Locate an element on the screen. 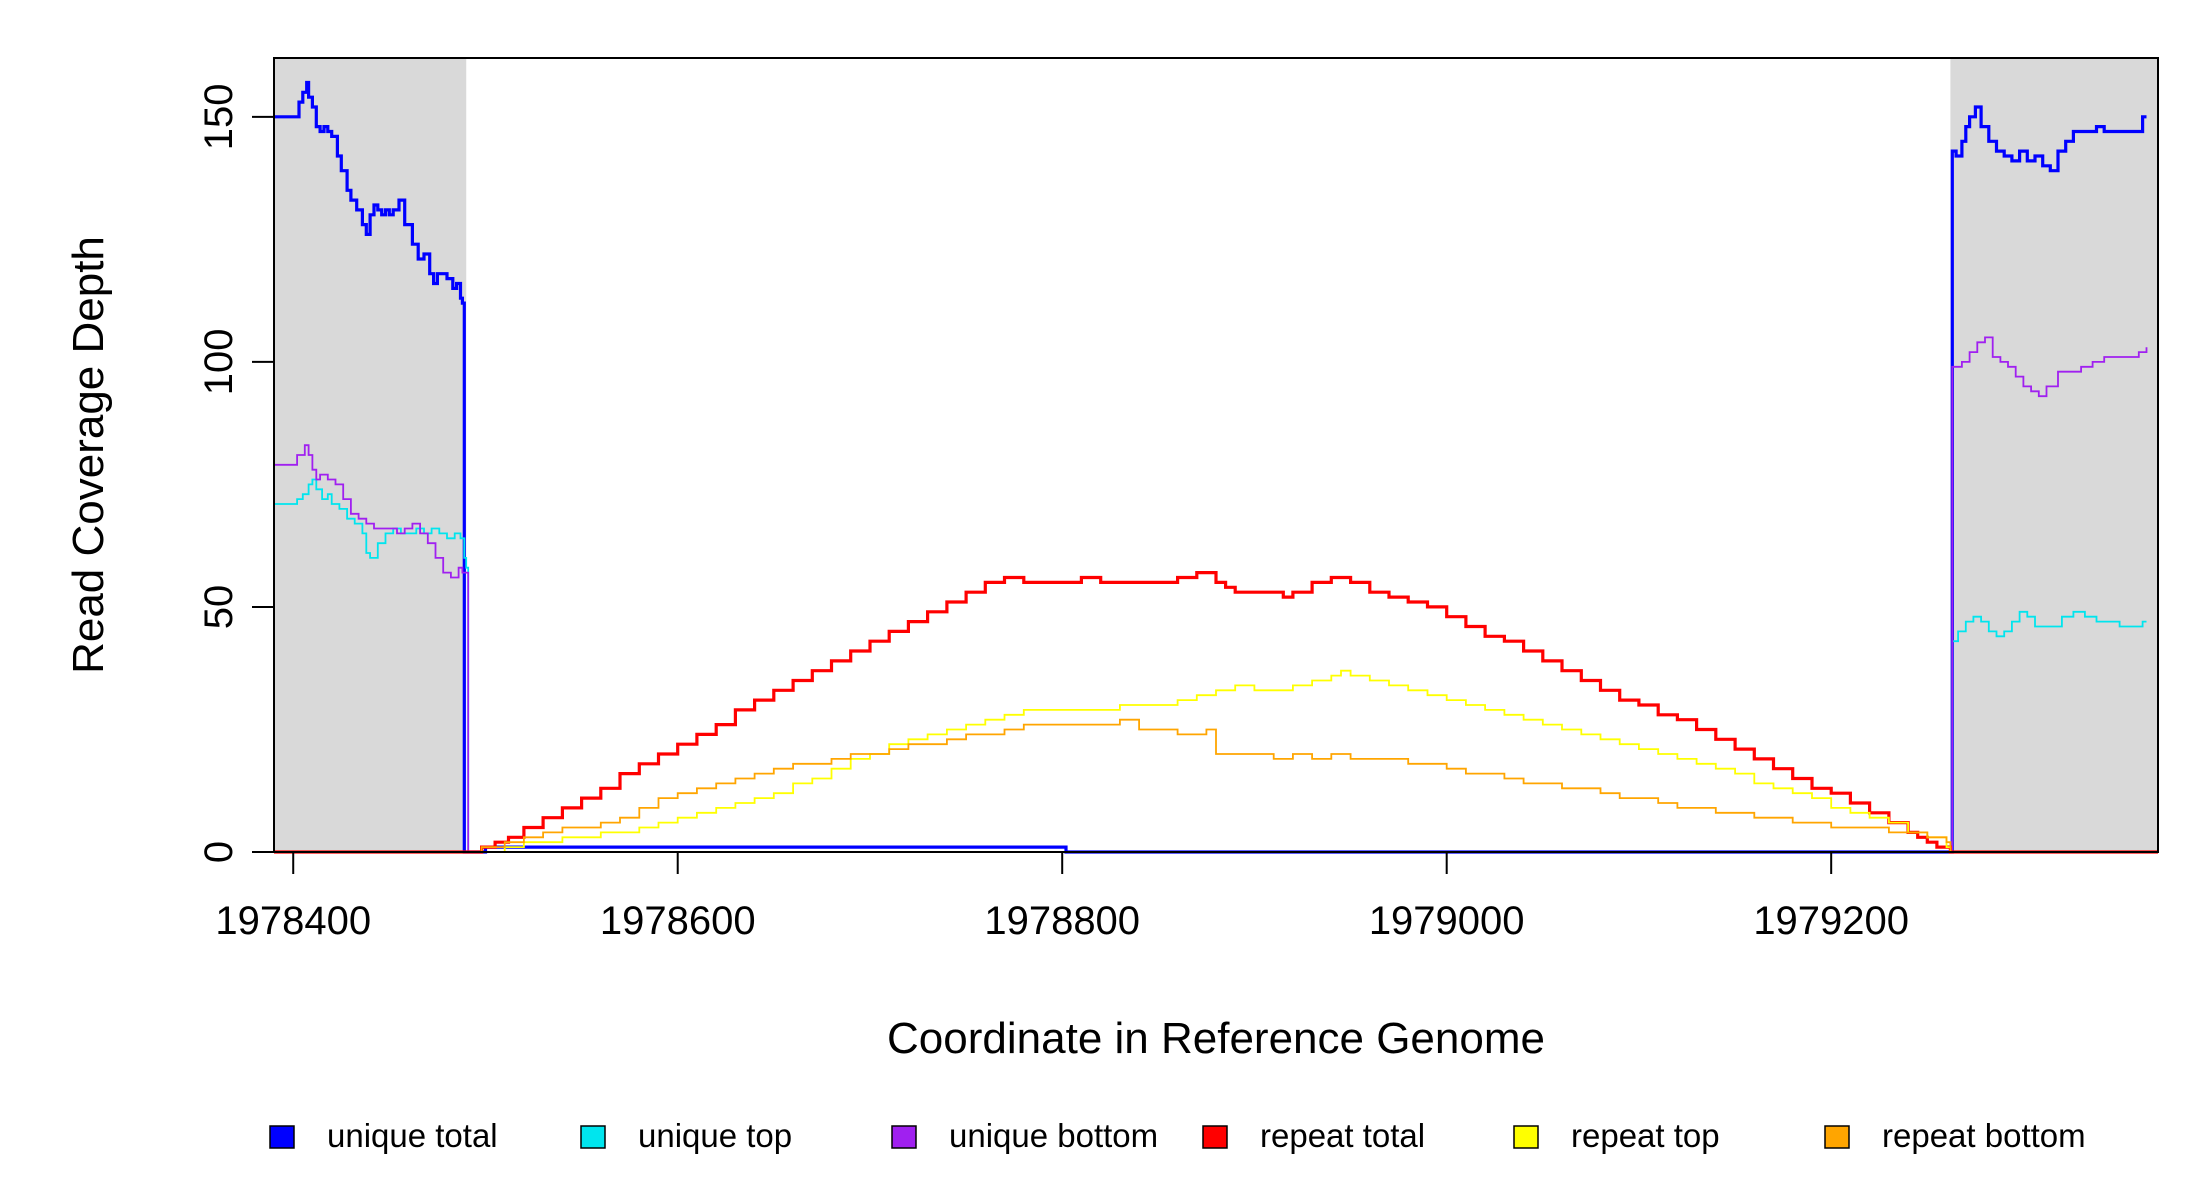 The width and height of the screenshot is (2200, 1200). legend-label-repeat-bottom: repeat bottom is located at coordinates (1984, 1135).